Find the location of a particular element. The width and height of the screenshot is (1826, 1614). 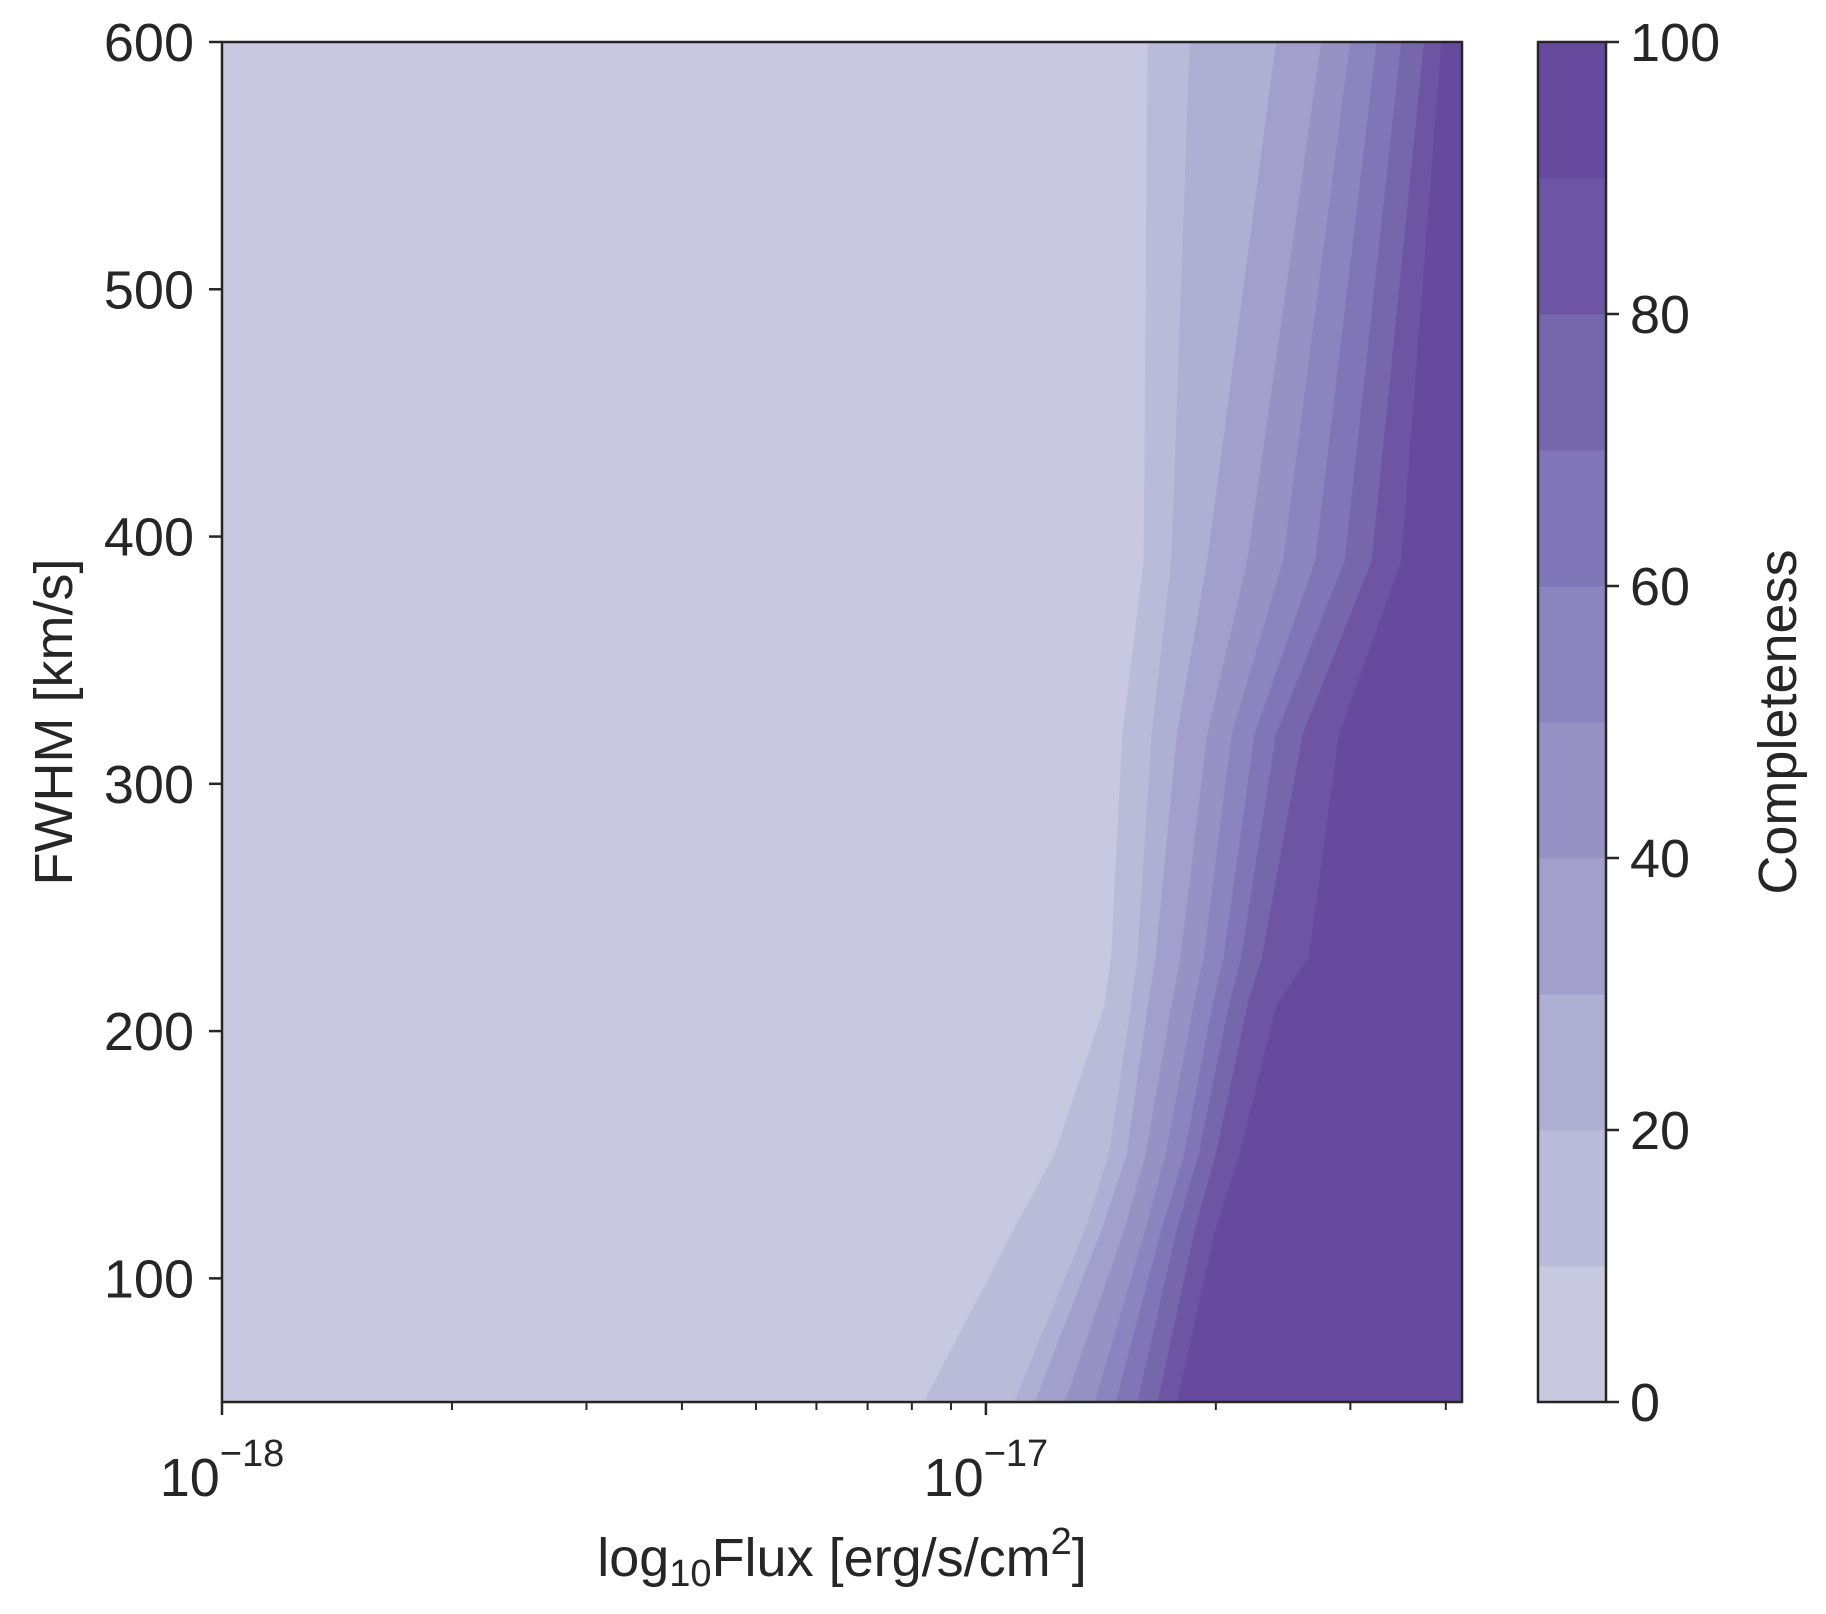

y-axis-label: FWHM [km/s] is located at coordinates (54, 722).